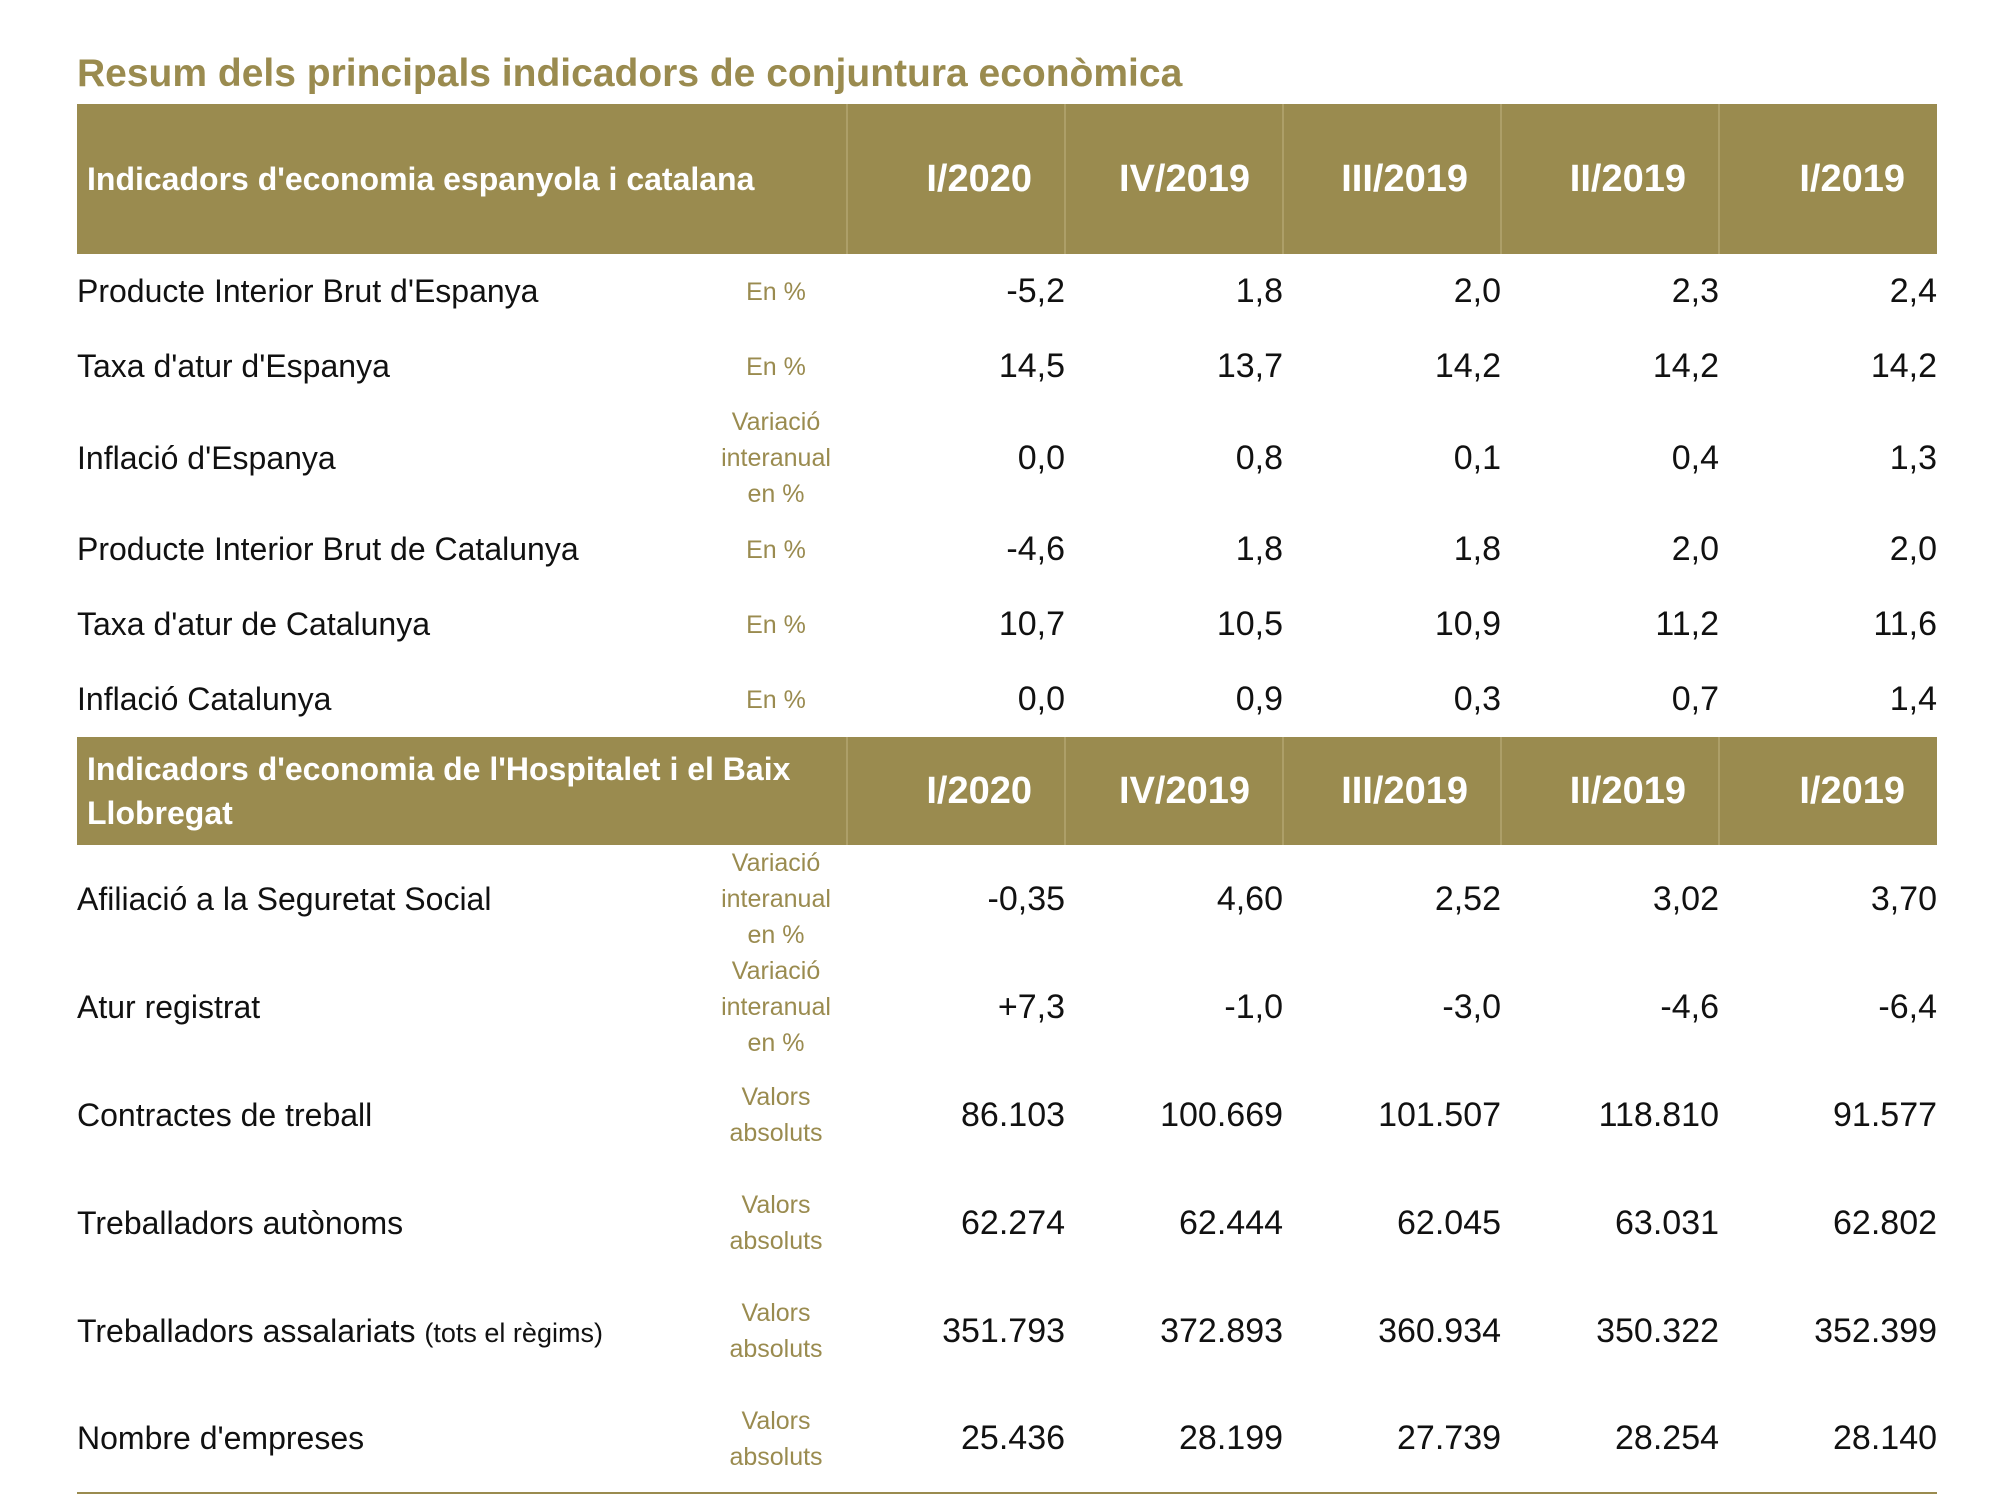  What do you see at coordinates (1026, 898) in the screenshot?
I see `value-cell: -0,35` at bounding box center [1026, 898].